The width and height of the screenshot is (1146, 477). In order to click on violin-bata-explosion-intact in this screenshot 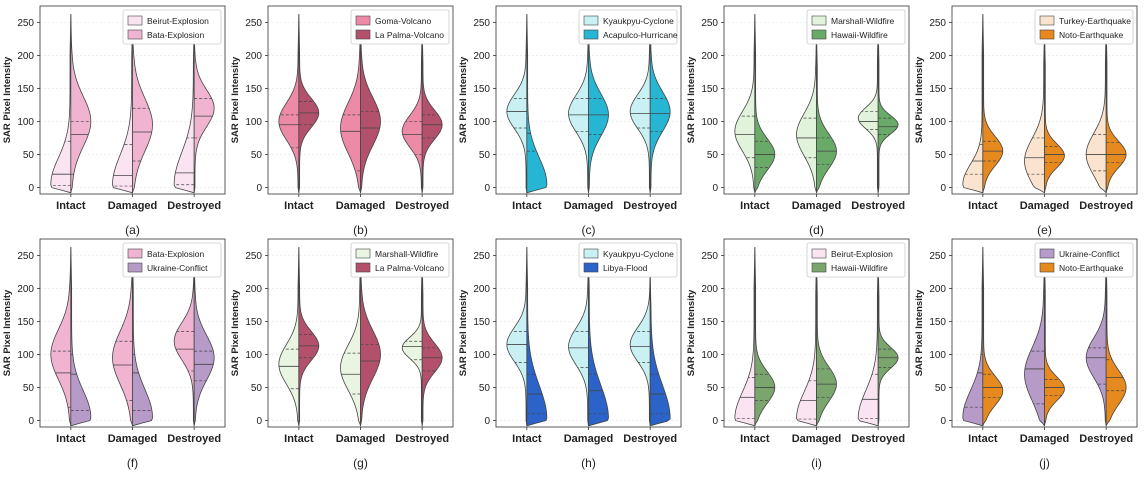, I will do `click(61, 337)`.